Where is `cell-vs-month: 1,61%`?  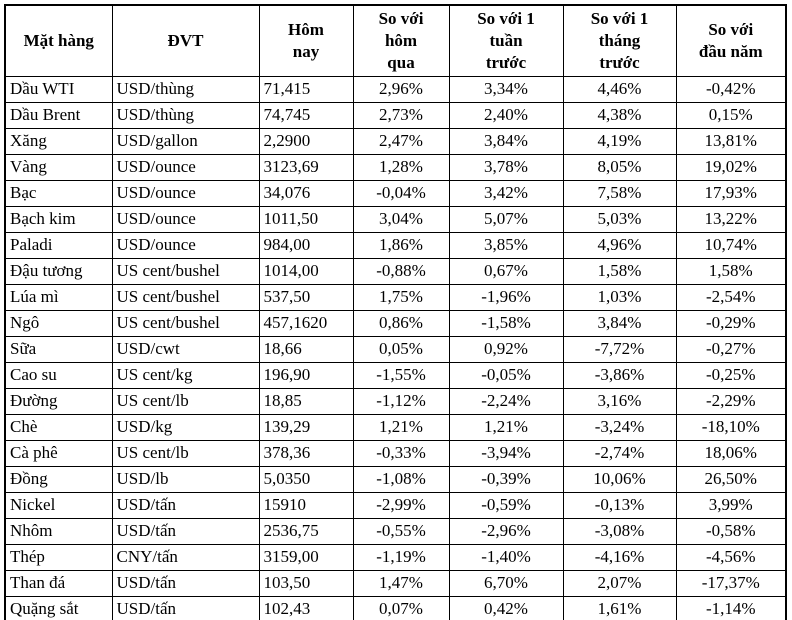
cell-vs-month: 1,61% is located at coordinates (619, 608).